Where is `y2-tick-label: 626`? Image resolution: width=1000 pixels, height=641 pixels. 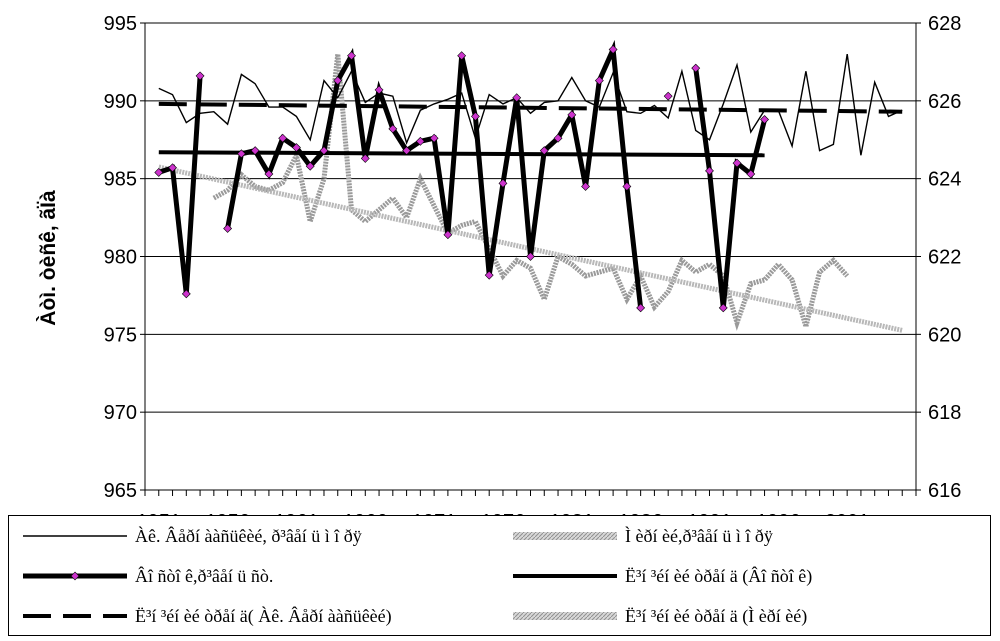
y2-tick-label: 626 is located at coordinates (944, 102).